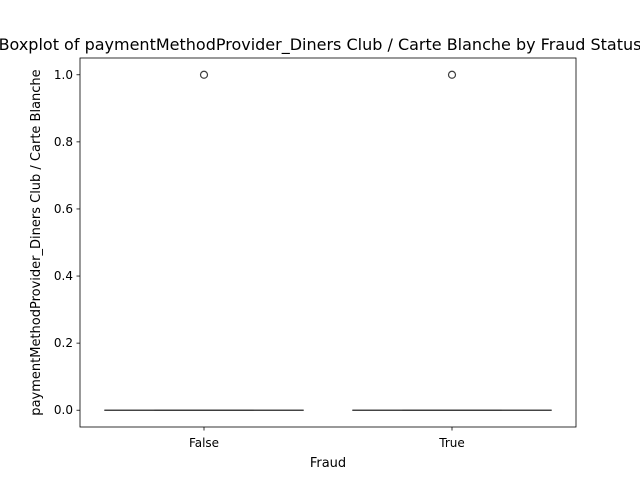 Image resolution: width=640 pixels, height=480 pixels. What do you see at coordinates (204, 443) in the screenshot?
I see `x-tick-label: False` at bounding box center [204, 443].